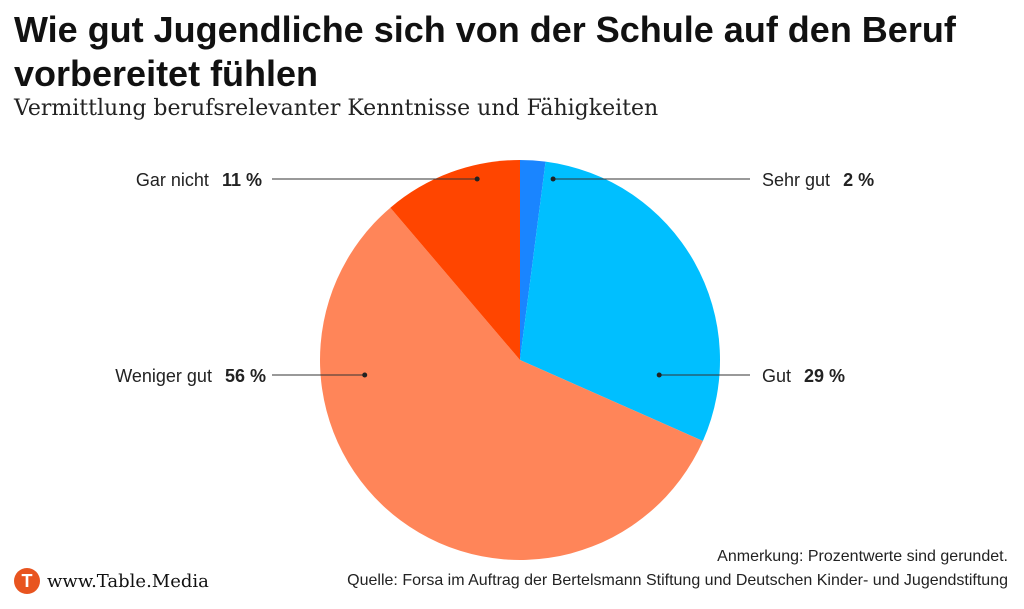 The height and width of the screenshot is (609, 1024). I want to click on pie-slice-gut, so click(620, 301).